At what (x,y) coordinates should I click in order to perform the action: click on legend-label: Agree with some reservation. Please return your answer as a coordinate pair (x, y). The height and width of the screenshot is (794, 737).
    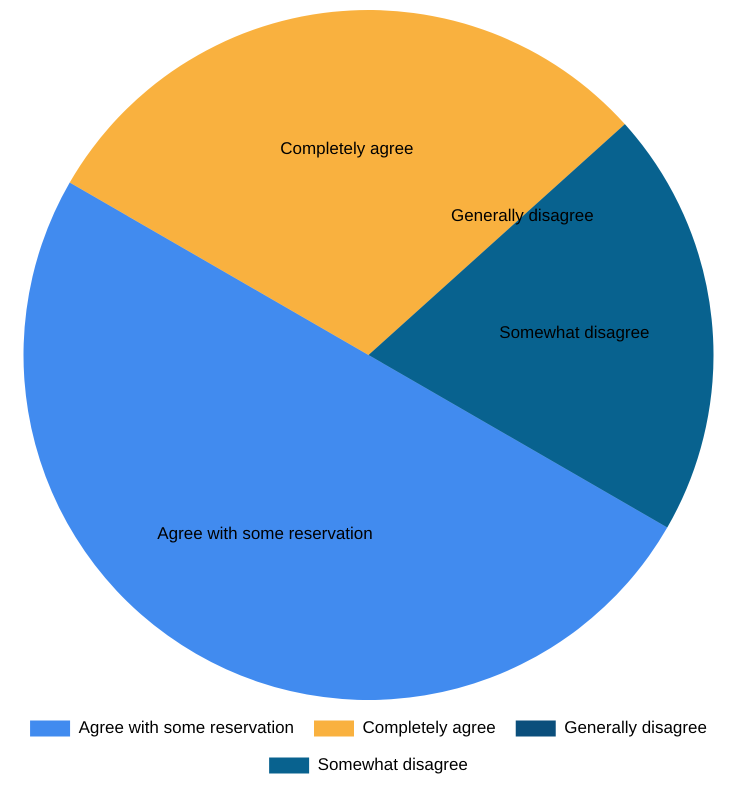
    Looking at the image, I should click on (186, 728).